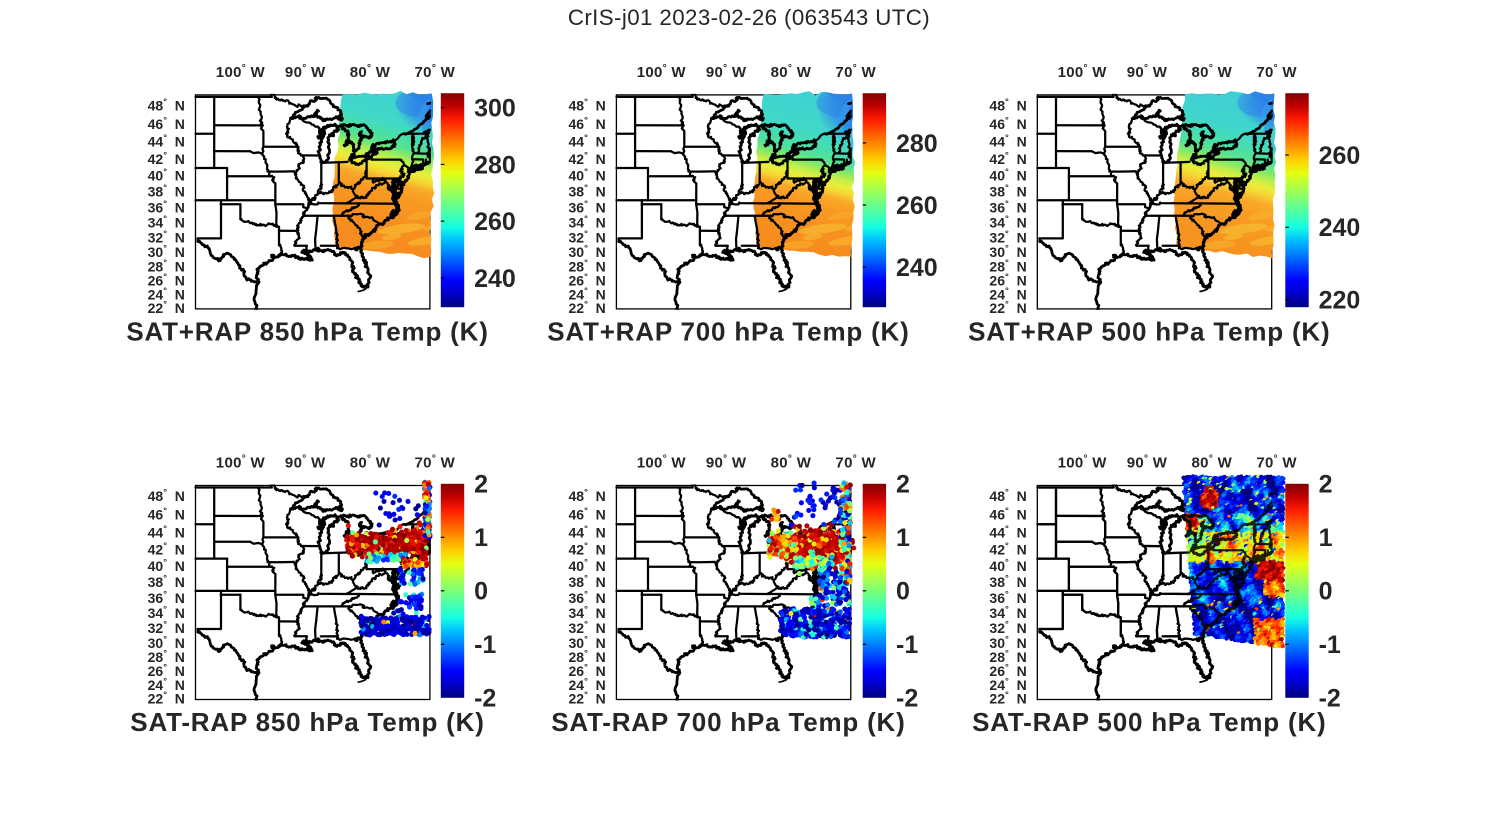 The width and height of the screenshot is (1500, 825). What do you see at coordinates (728, 722) in the screenshot?
I see `svg-text: SAT-RAP 700 hPa Temp (K)` at bounding box center [728, 722].